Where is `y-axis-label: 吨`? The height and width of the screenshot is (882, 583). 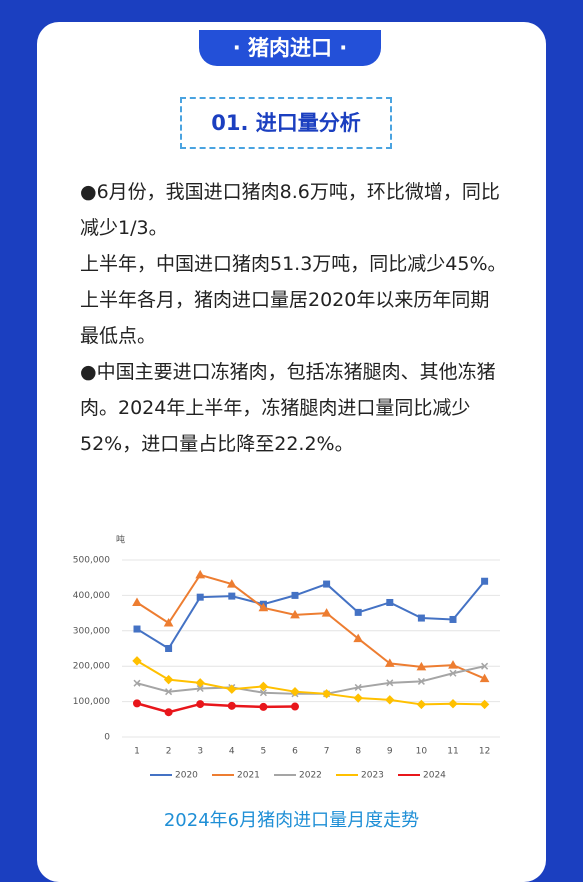
y-axis-label: 吨 is located at coordinates (120, 540).